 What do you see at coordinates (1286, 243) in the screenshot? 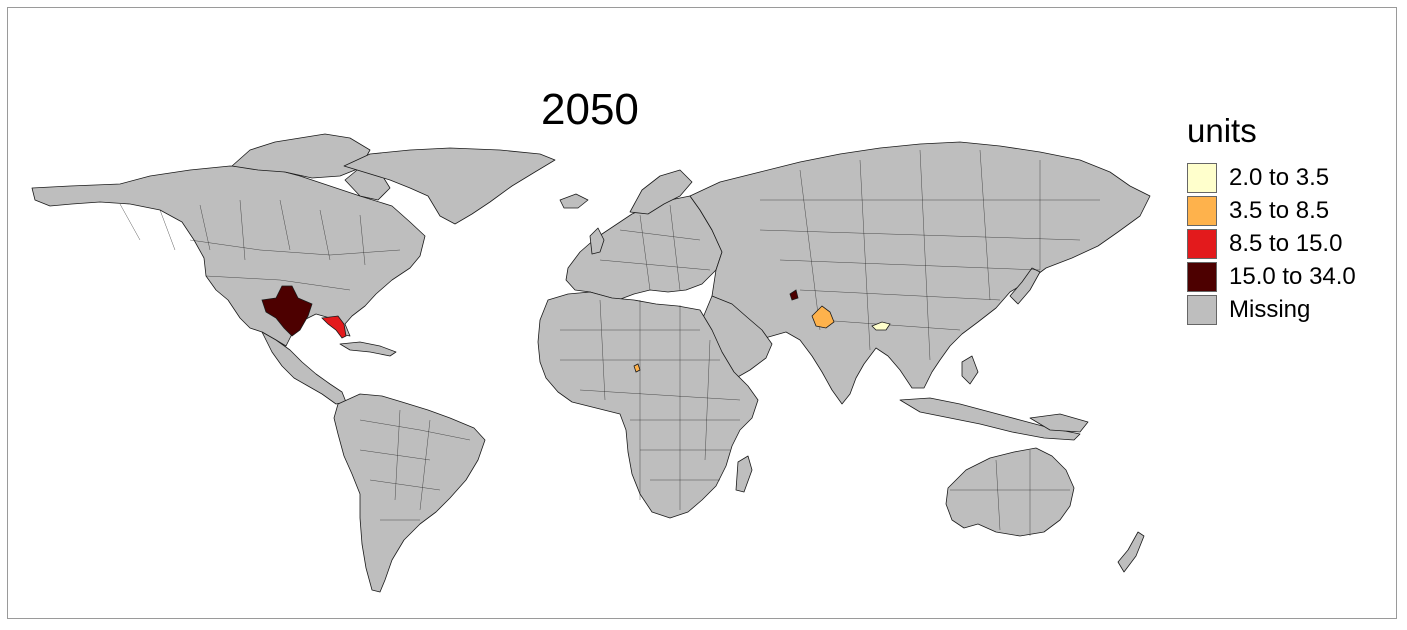
I see `legend-label: 8.5 to 15.0` at bounding box center [1286, 243].